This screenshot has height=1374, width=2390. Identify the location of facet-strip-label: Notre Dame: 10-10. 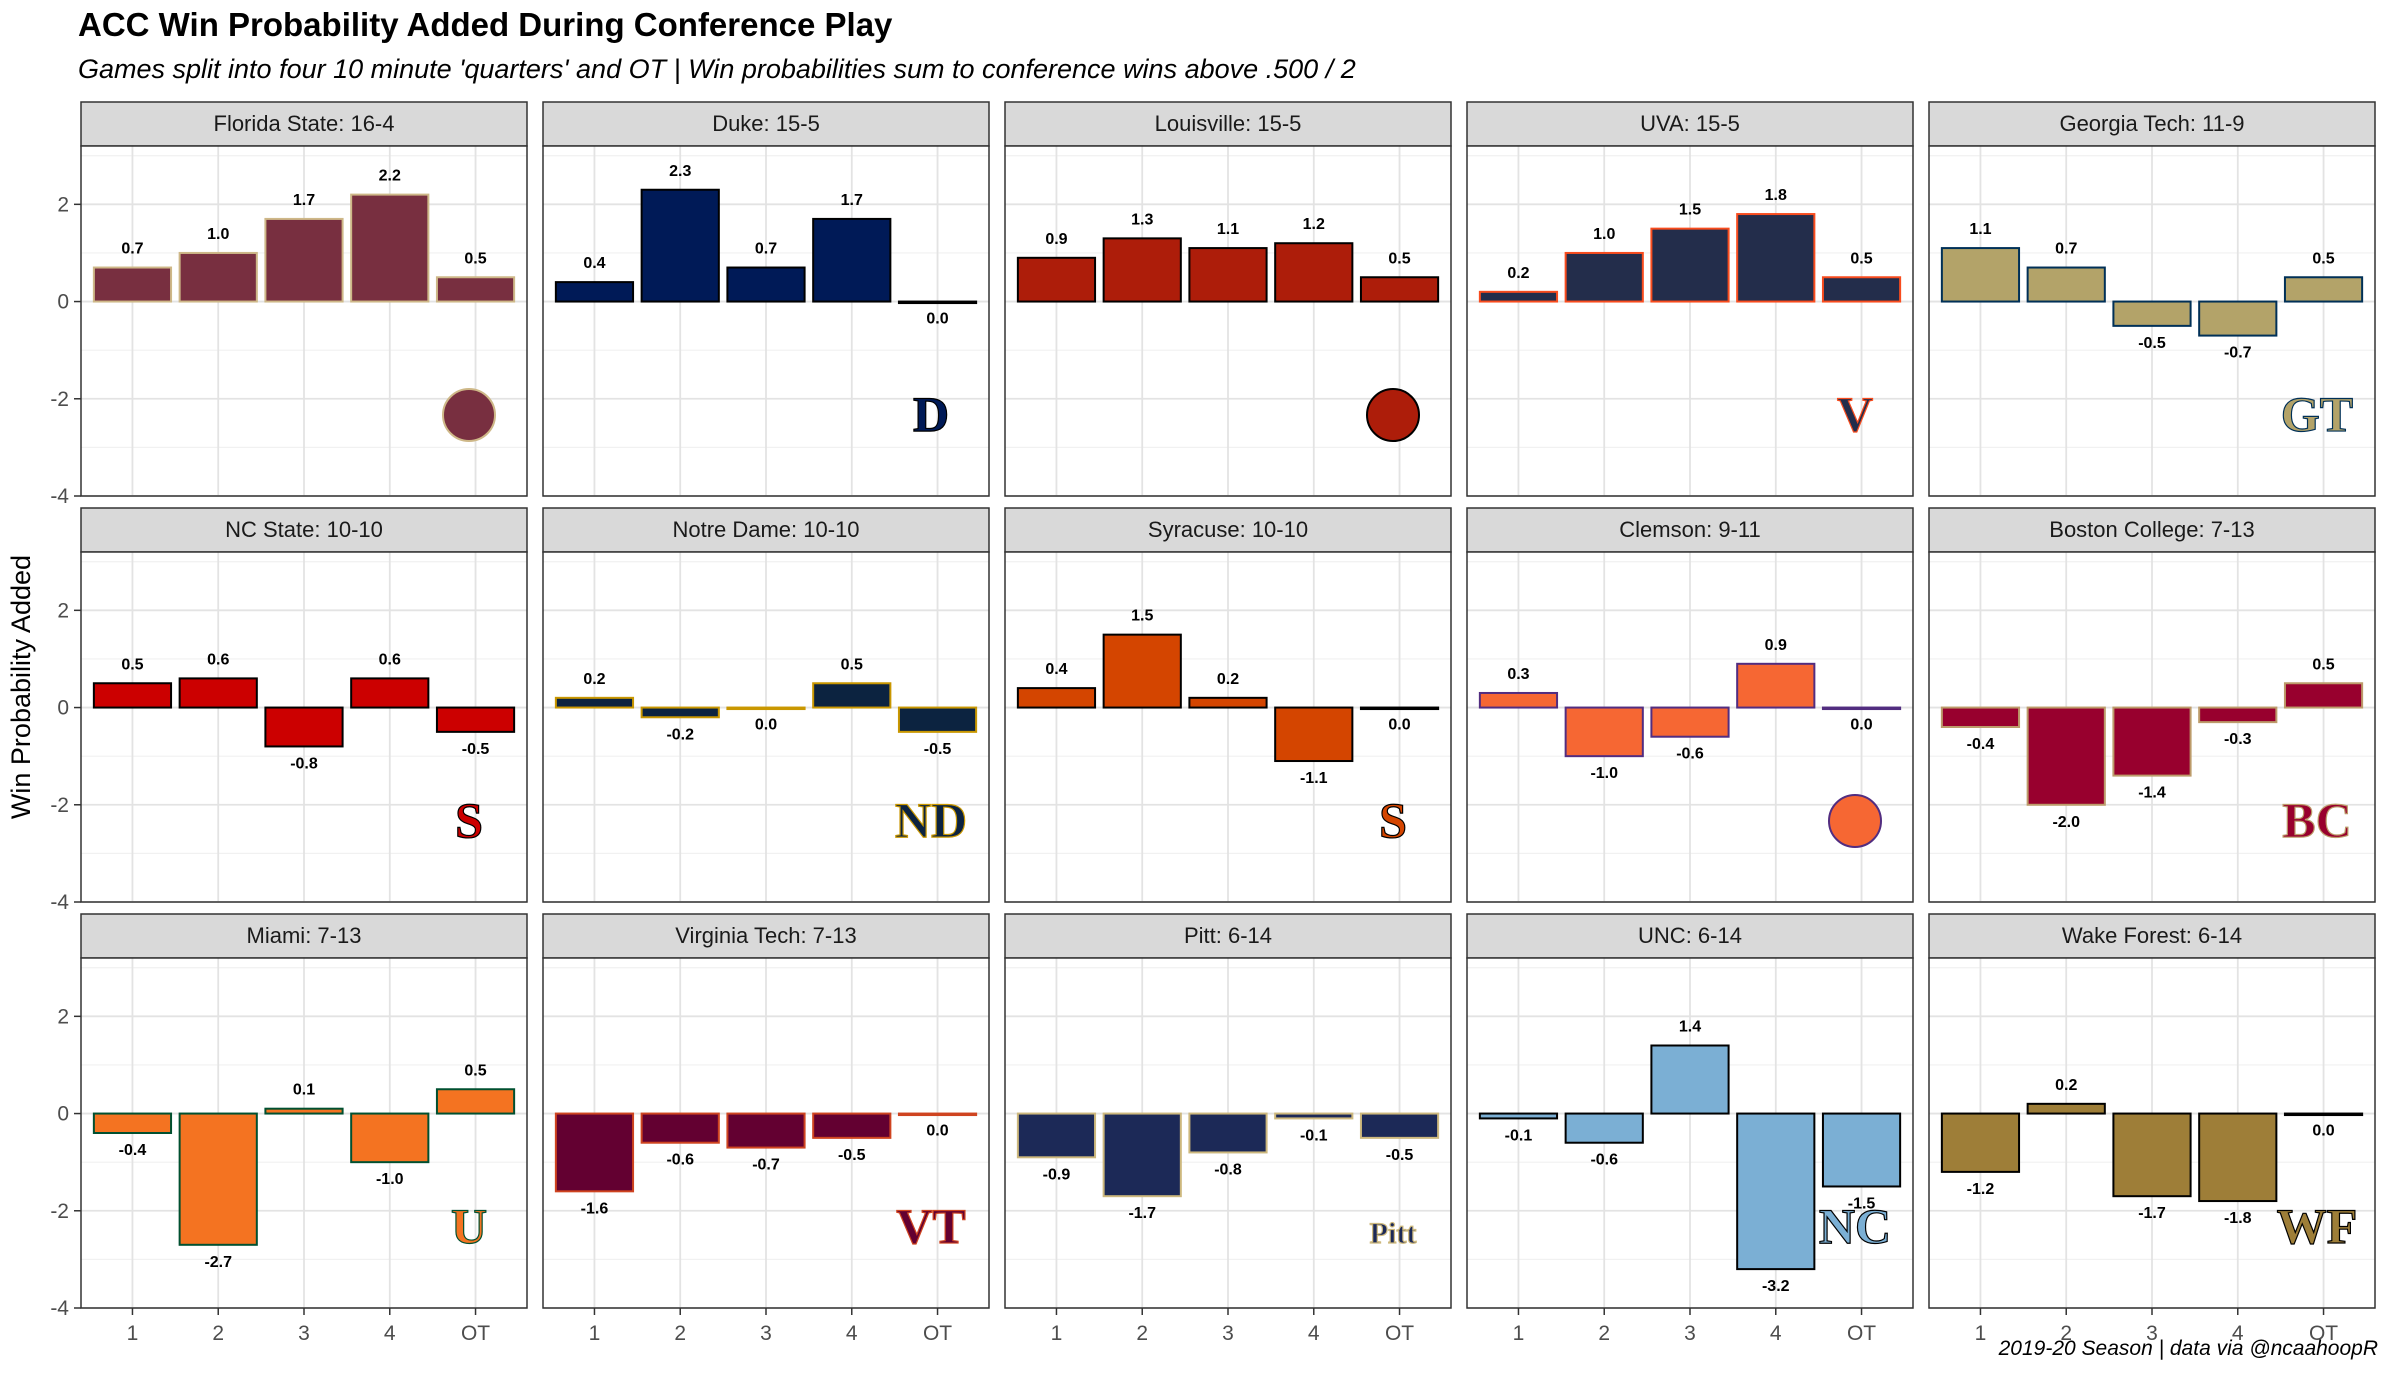
(765, 529).